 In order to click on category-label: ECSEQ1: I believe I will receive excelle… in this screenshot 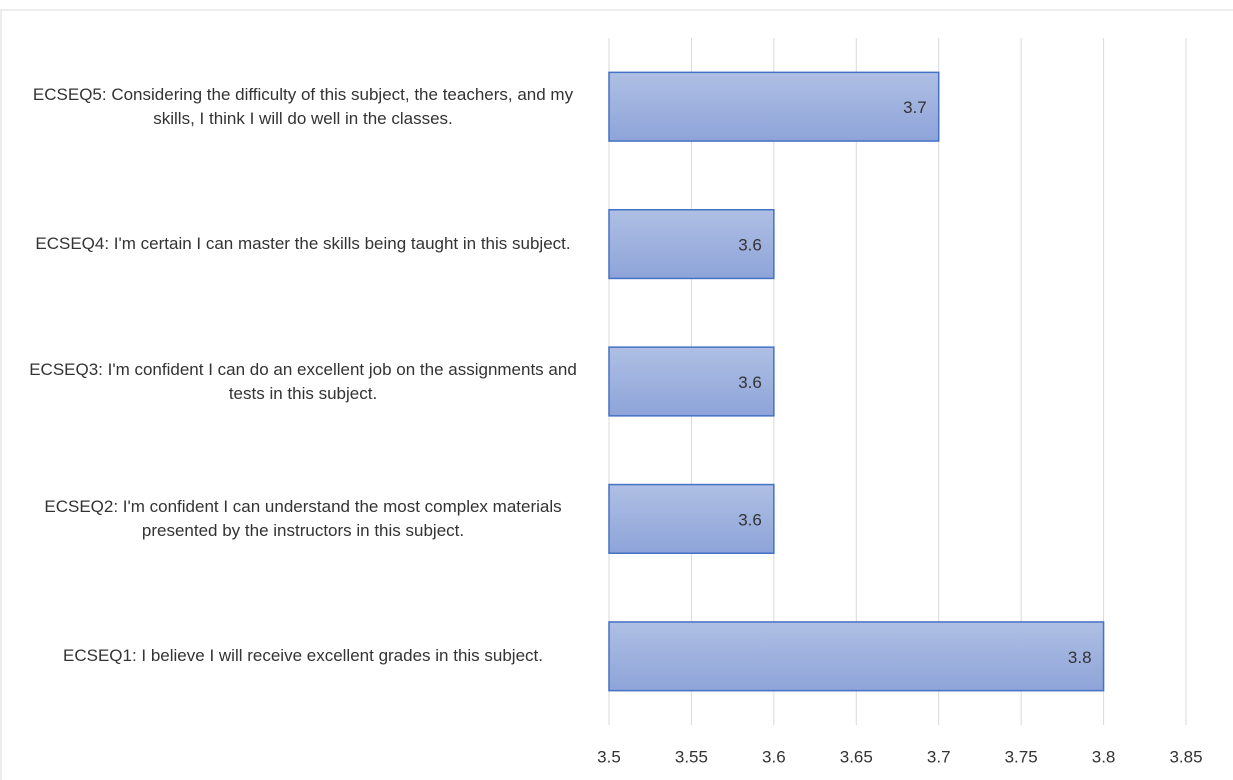, I will do `click(302, 656)`.